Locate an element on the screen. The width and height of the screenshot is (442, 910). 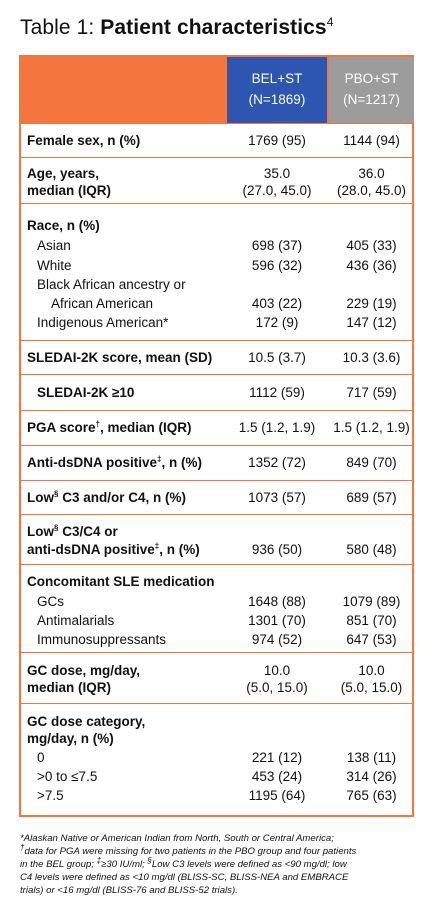
row-sledai-10: SLEDAI-2K ≥10 1112 (59) 717 (59) is located at coordinates (216, 392).